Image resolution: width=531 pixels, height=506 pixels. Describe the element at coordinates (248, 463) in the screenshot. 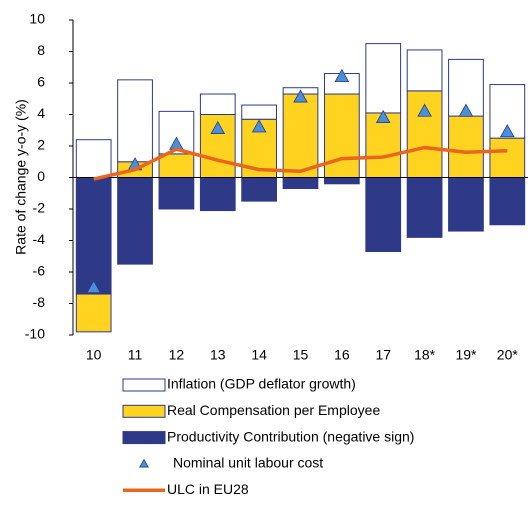

I see `legend-label: Nominal unit labour cost` at that location.